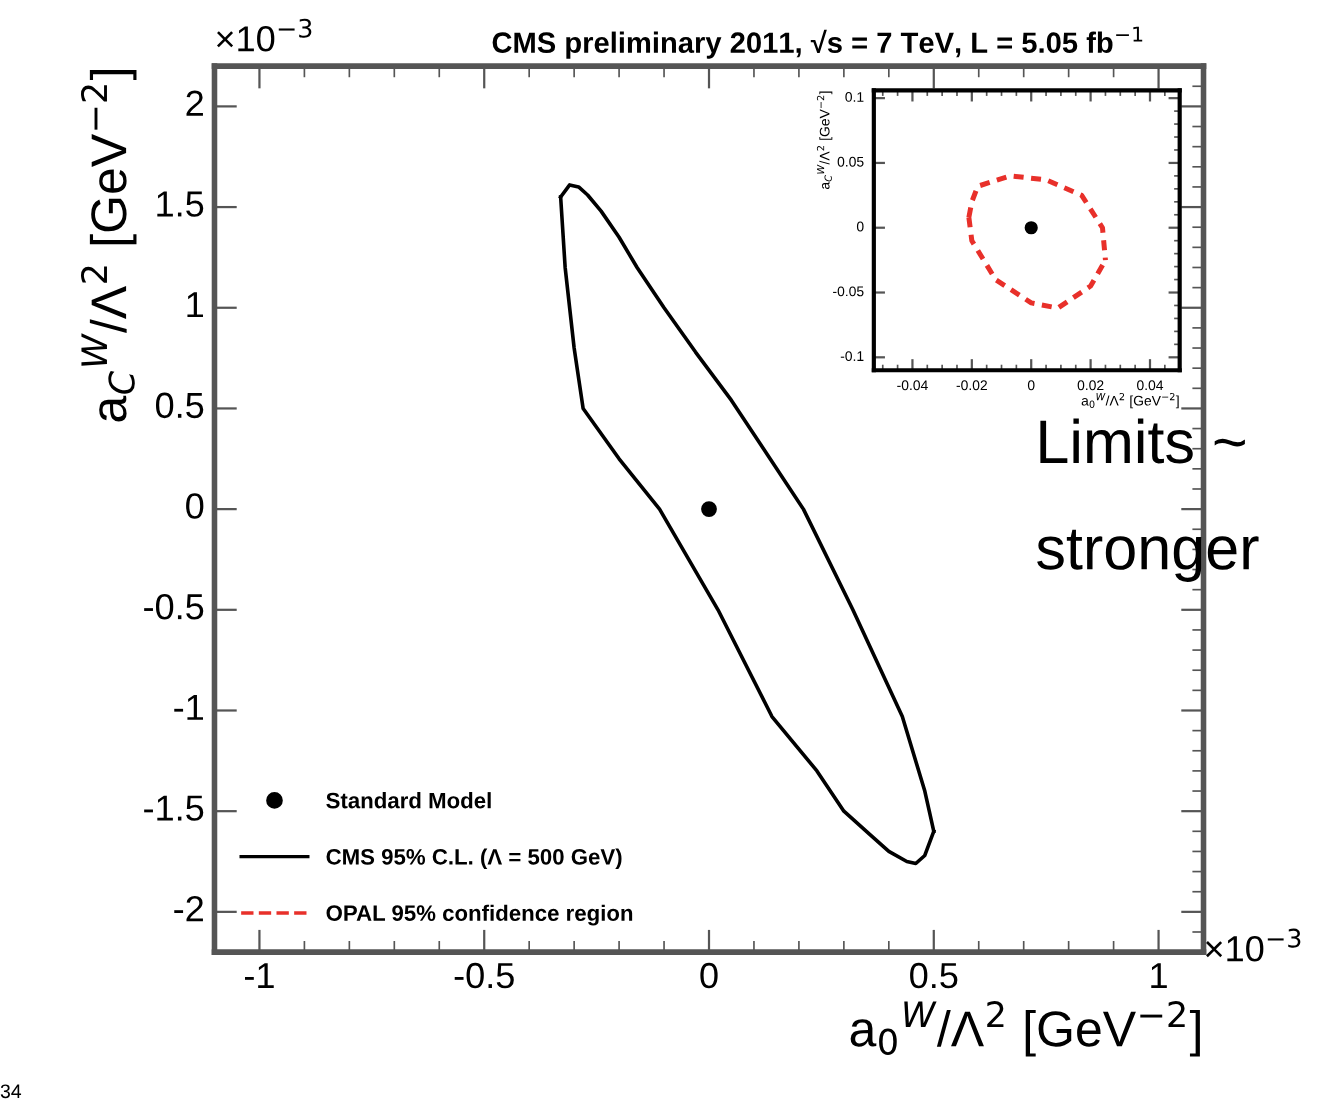 Image resolution: width=1324 pixels, height=1102 pixels. I want to click on annotation: Limits ~, so click(1142, 441).